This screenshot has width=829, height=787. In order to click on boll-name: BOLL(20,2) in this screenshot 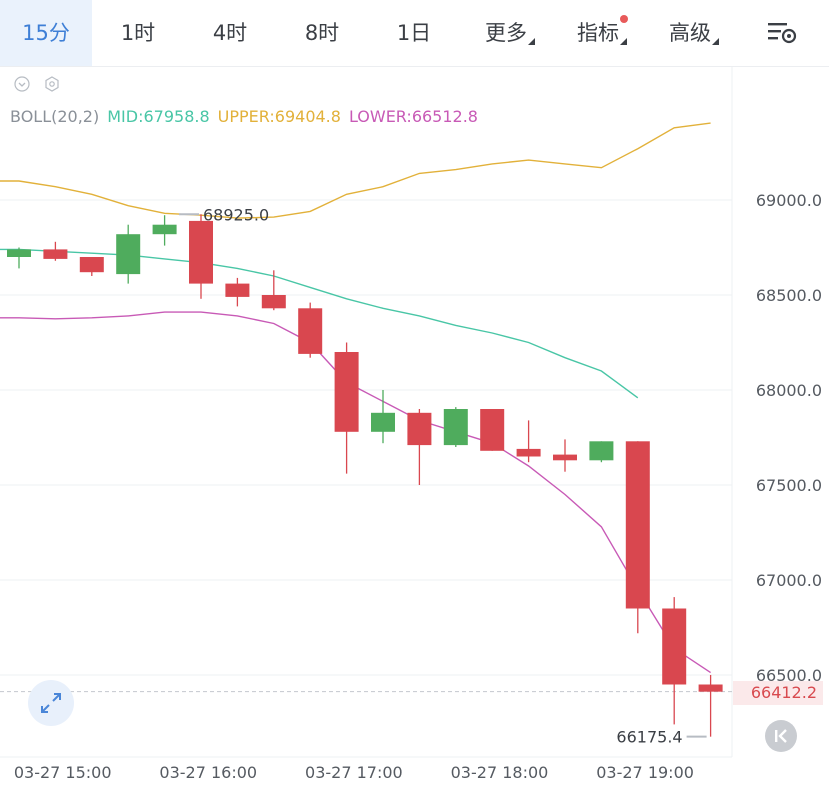, I will do `click(55, 116)`.